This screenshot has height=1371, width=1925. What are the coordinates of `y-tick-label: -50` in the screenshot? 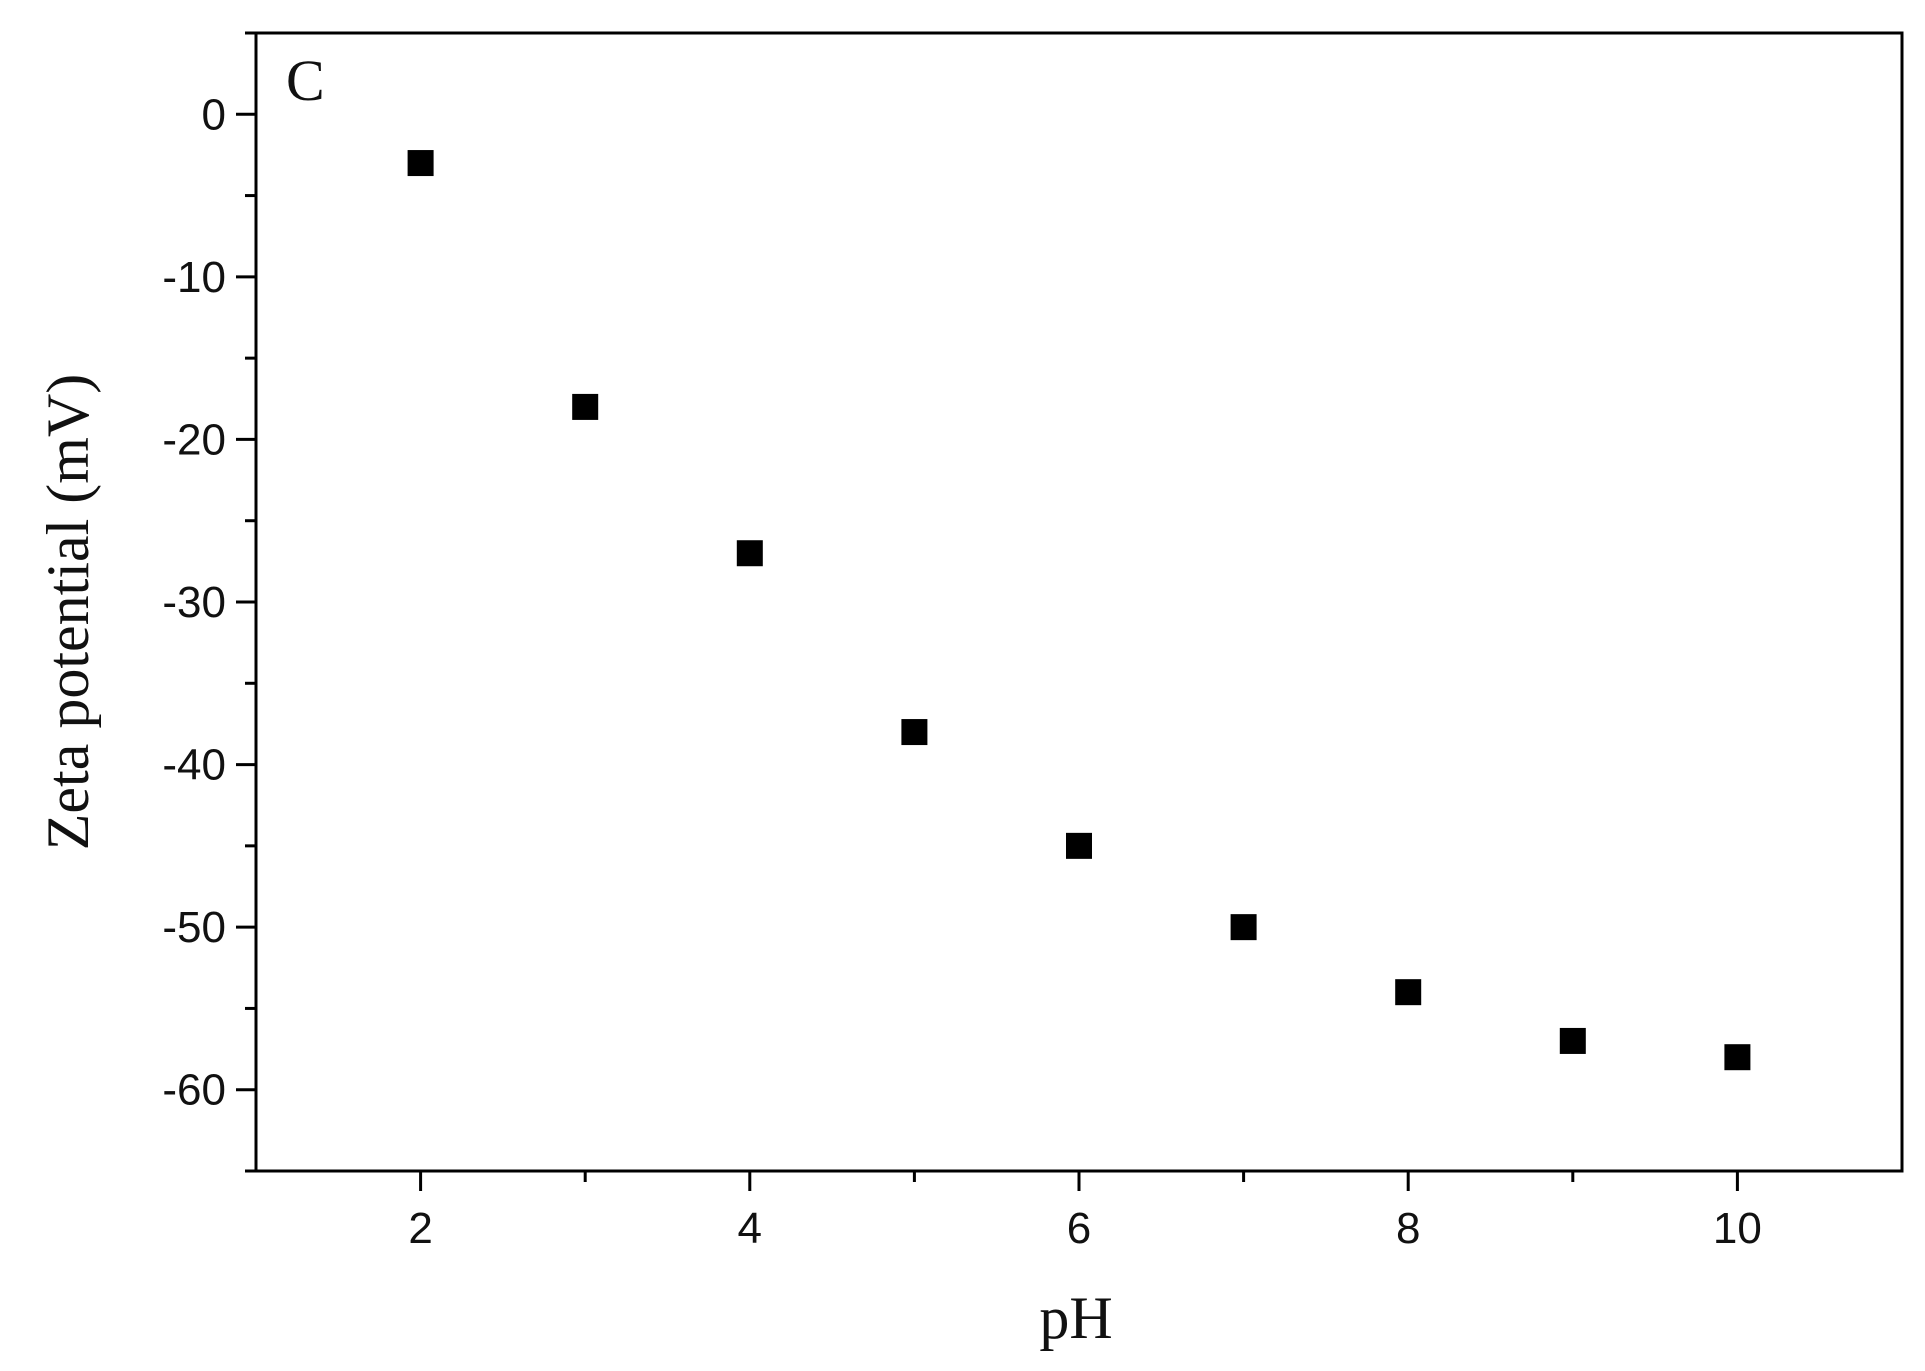 It's located at (194, 927).